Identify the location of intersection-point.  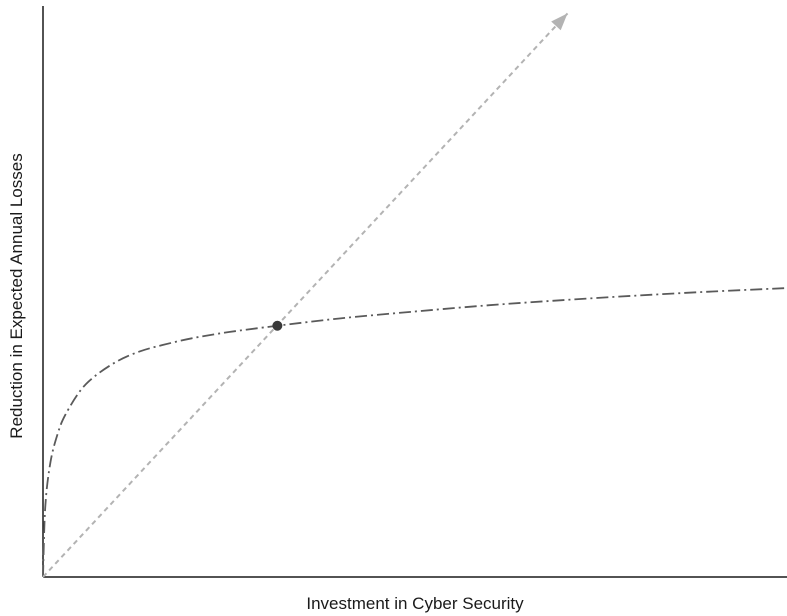
(277, 325).